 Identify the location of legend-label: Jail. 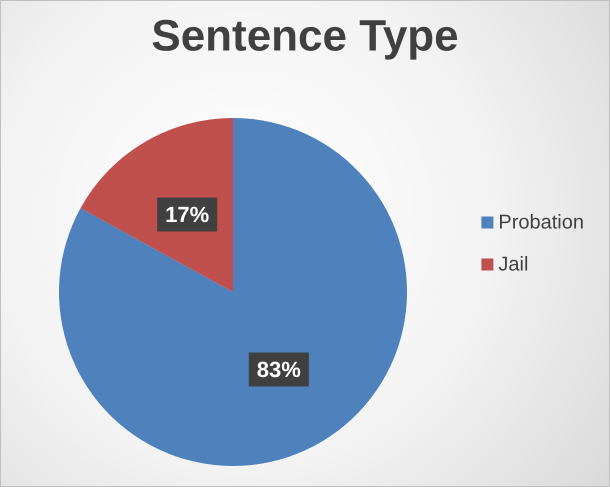
(513, 265).